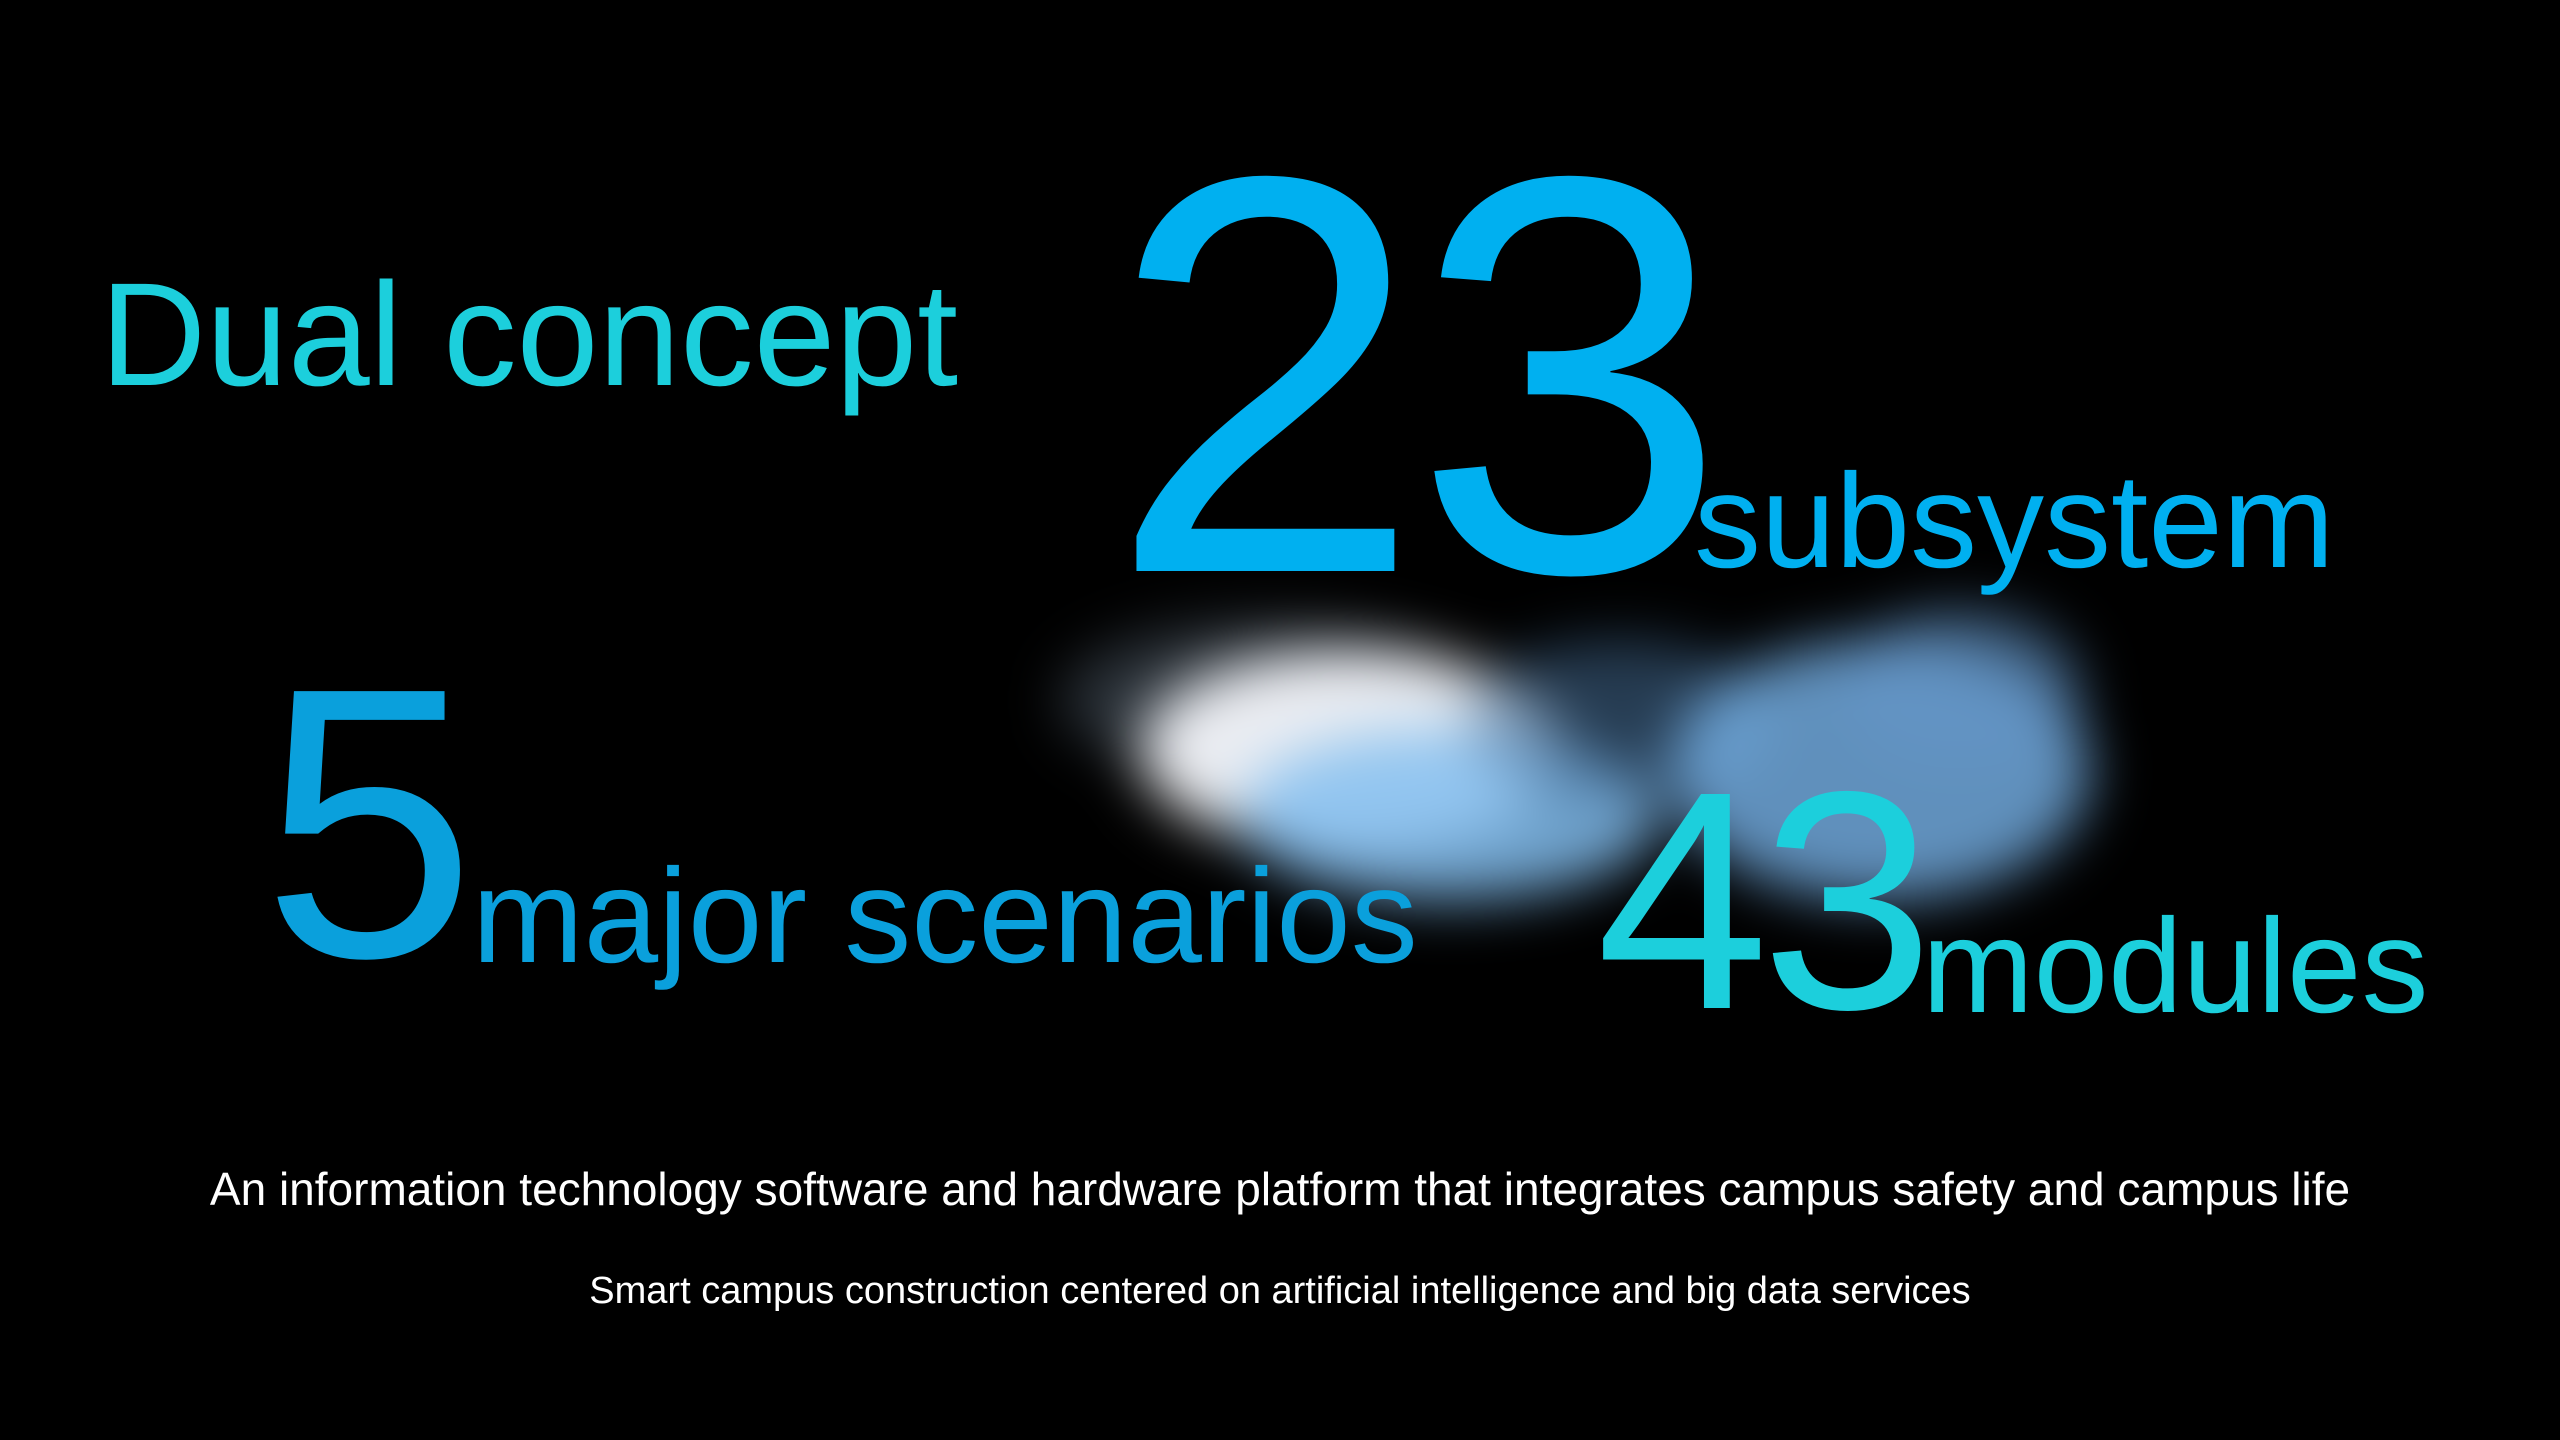 The image size is (2560, 1440). Describe the element at coordinates (369, 822) in the screenshot. I see `scenarios-count: 5` at that location.